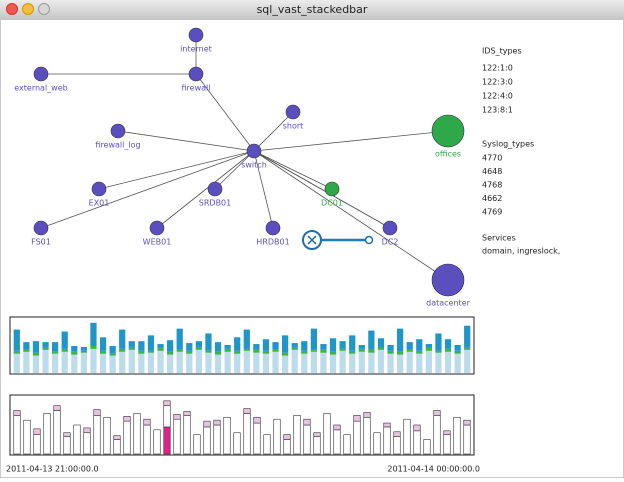  Describe the element at coordinates (497, 110) in the screenshot. I see `panel-item: 123:8:1` at that location.